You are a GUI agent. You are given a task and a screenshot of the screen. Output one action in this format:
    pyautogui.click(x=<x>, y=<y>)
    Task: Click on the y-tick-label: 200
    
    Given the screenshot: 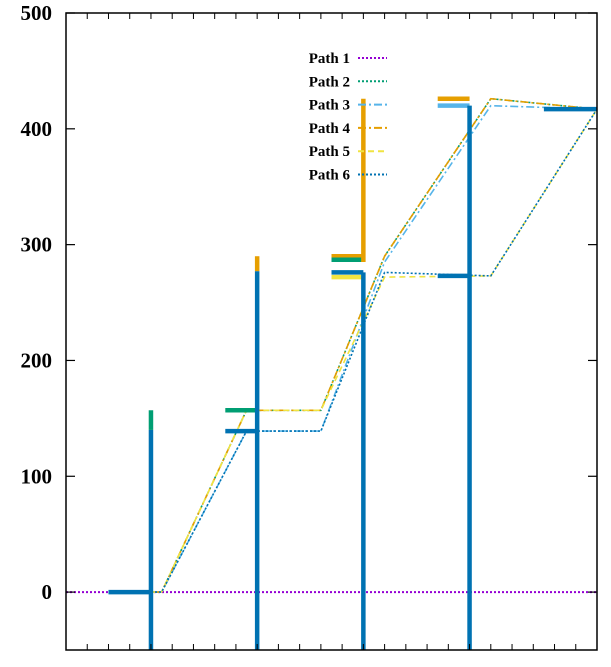 What is the action you would take?
    pyautogui.click(x=37, y=360)
    